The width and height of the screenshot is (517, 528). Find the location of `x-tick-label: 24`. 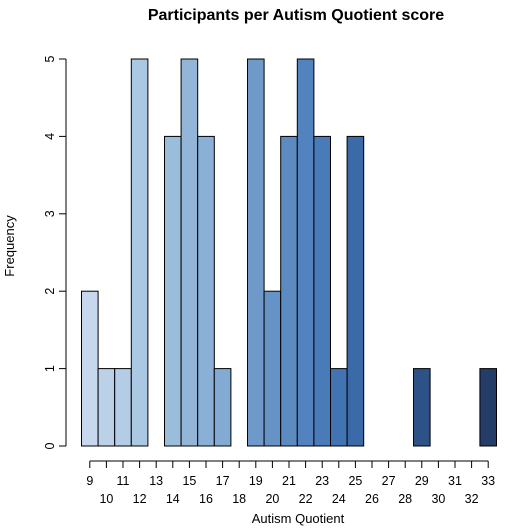

x-tick-label: 24 is located at coordinates (339, 499).